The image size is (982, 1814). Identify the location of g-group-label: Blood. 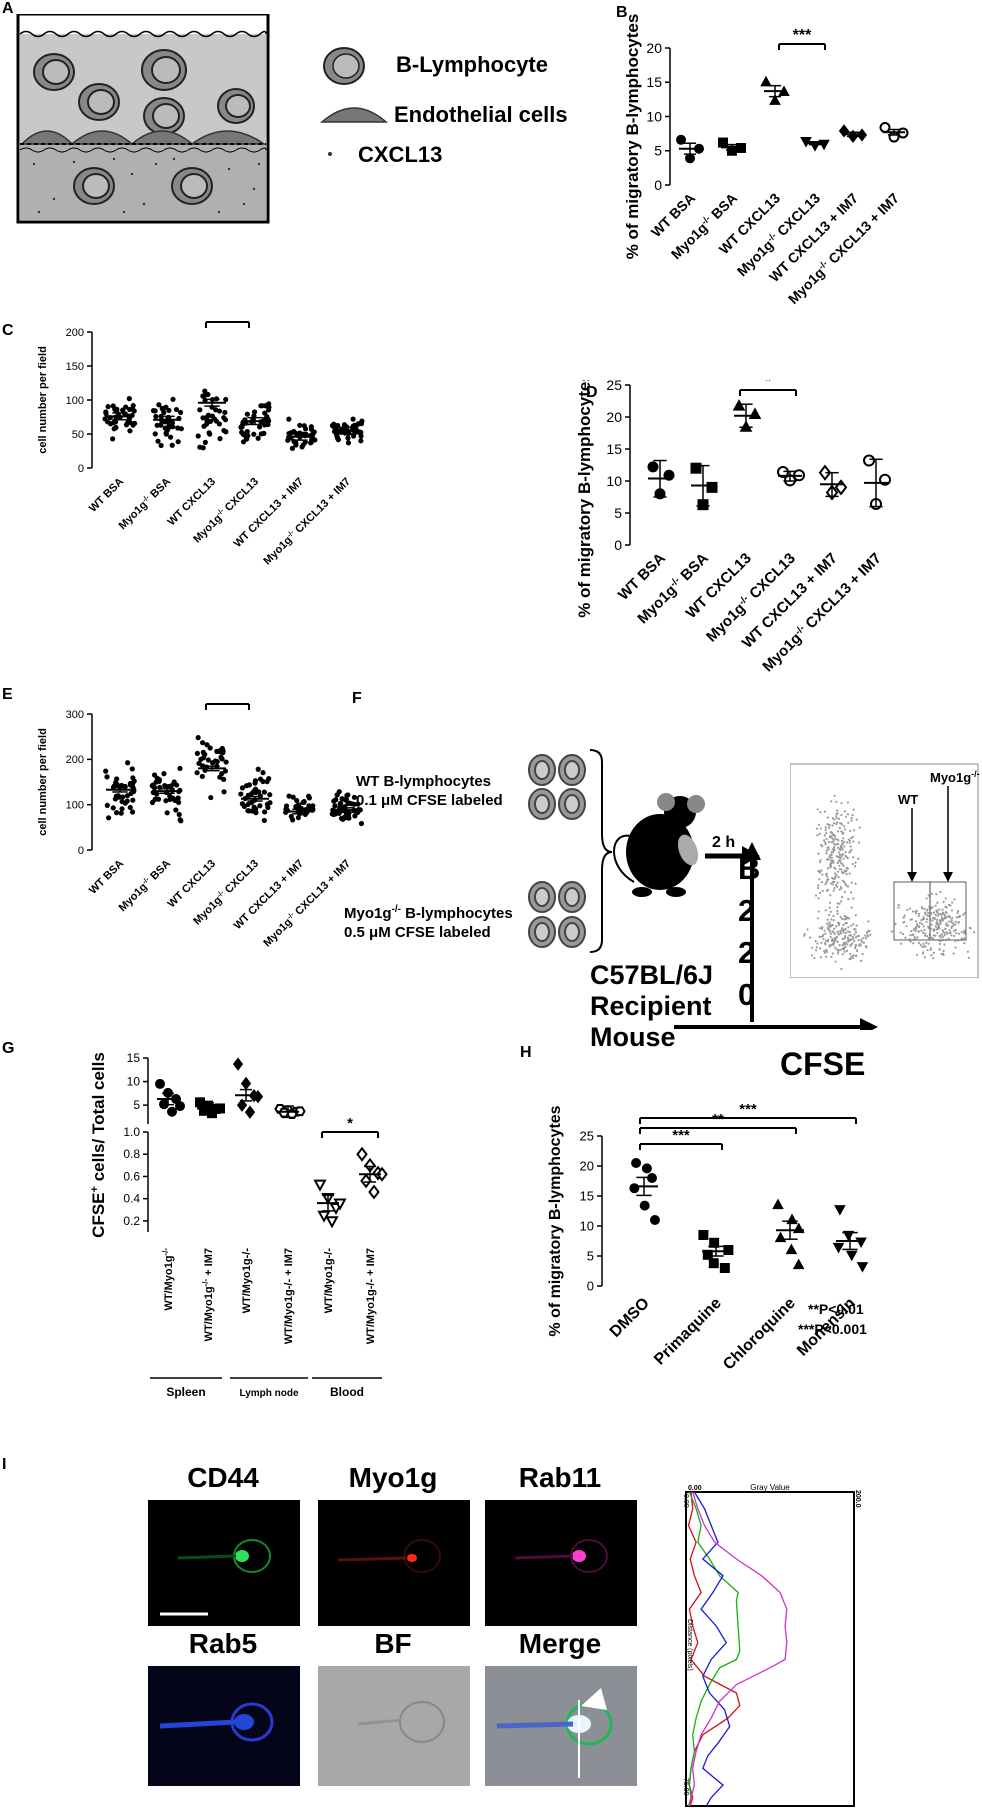
(347, 1392).